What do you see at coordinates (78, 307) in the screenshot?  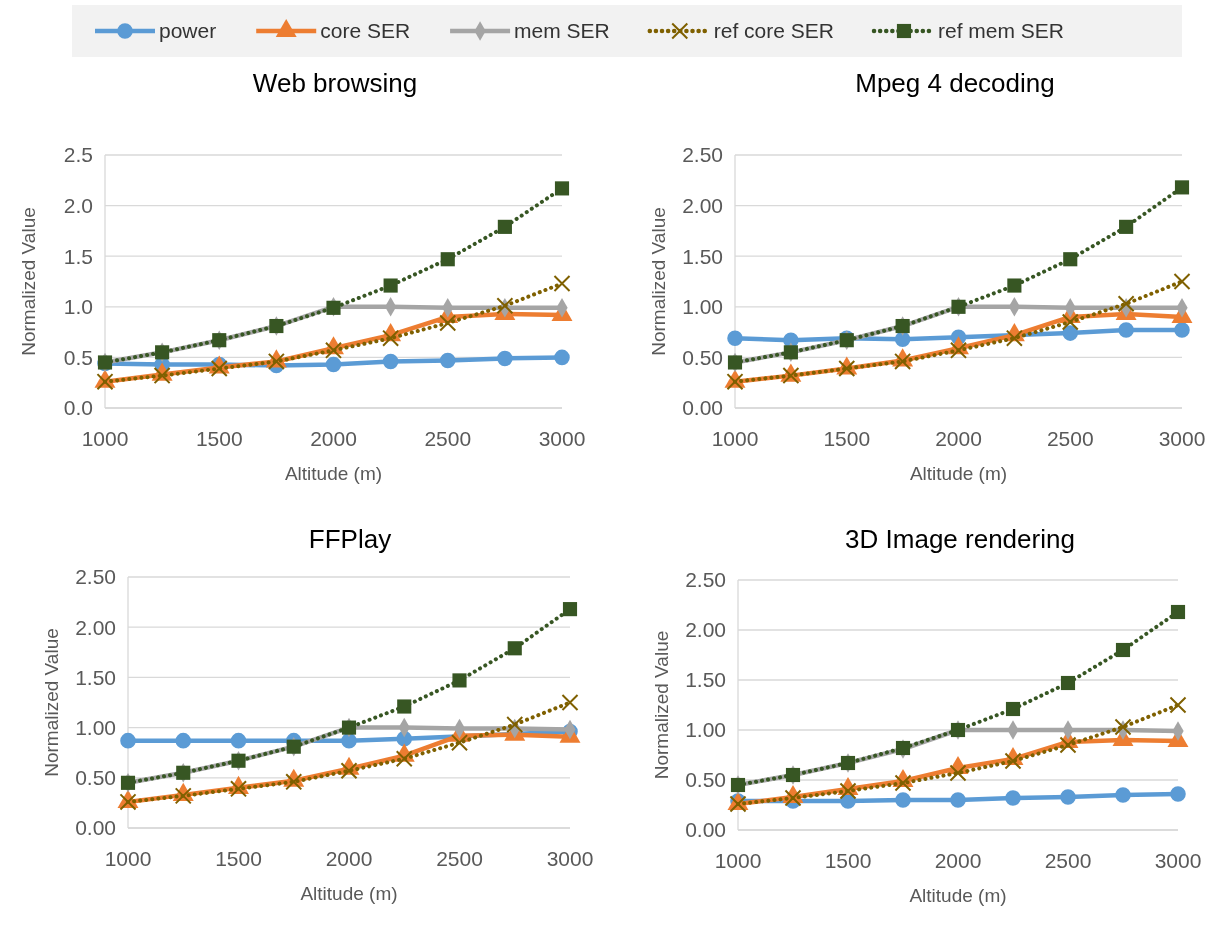 I see `y-tick-label: 1.0` at bounding box center [78, 307].